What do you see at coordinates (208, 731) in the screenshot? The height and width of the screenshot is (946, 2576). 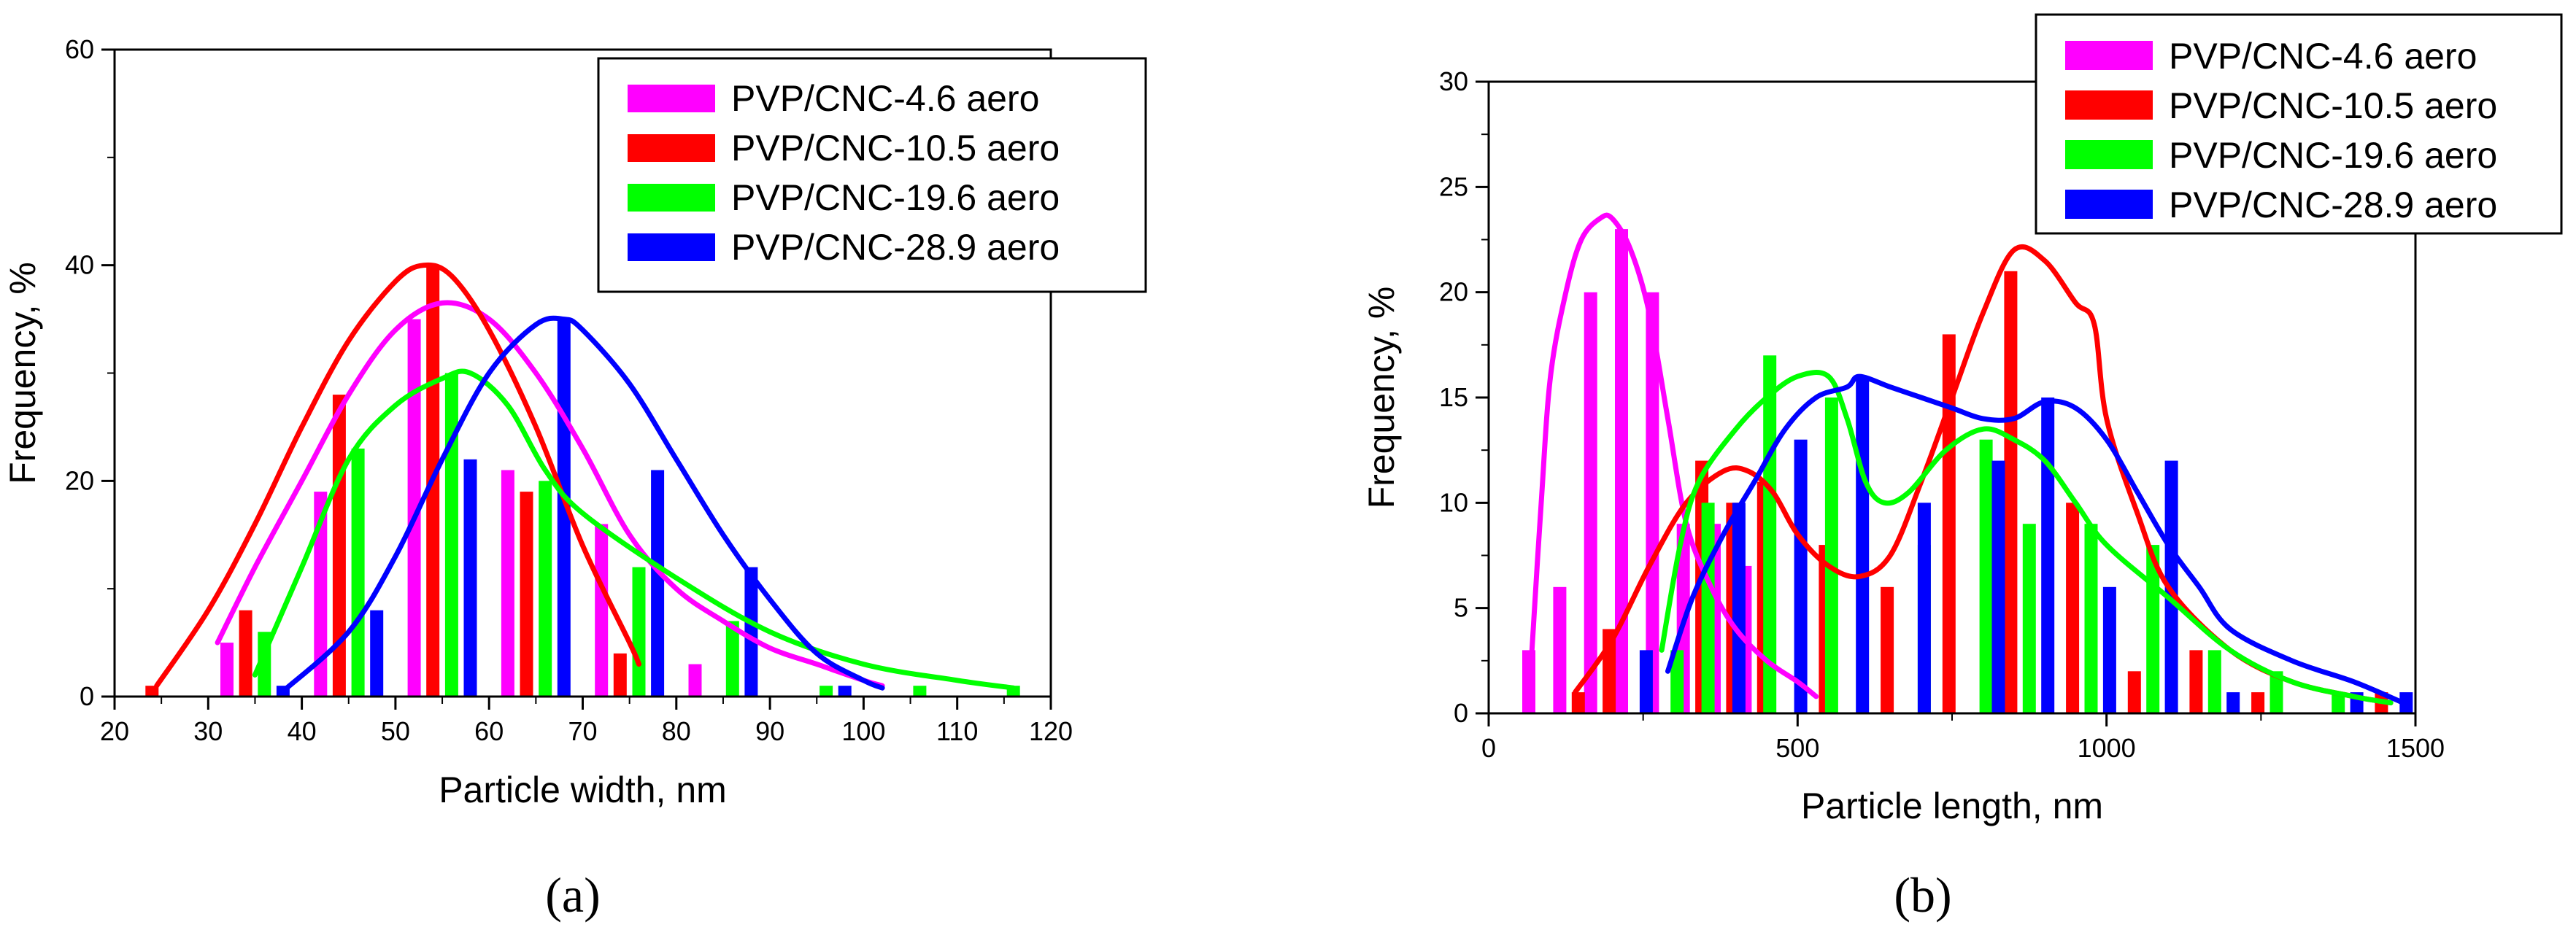 I see `x-tick-label: 30` at bounding box center [208, 731].